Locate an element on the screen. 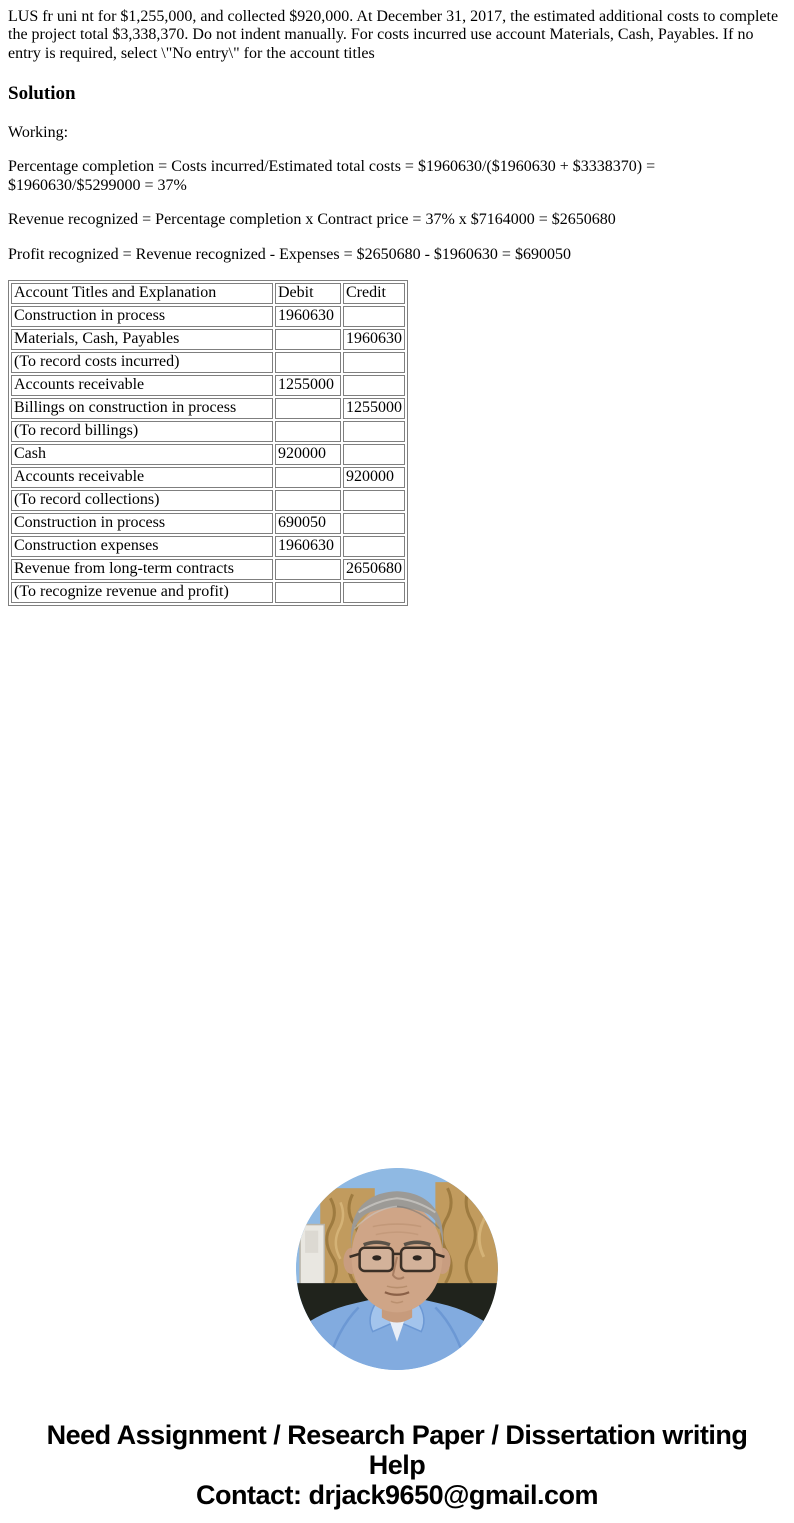 The image size is (794, 1523). table-row: Construction in process 1960630 is located at coordinates (208, 316).